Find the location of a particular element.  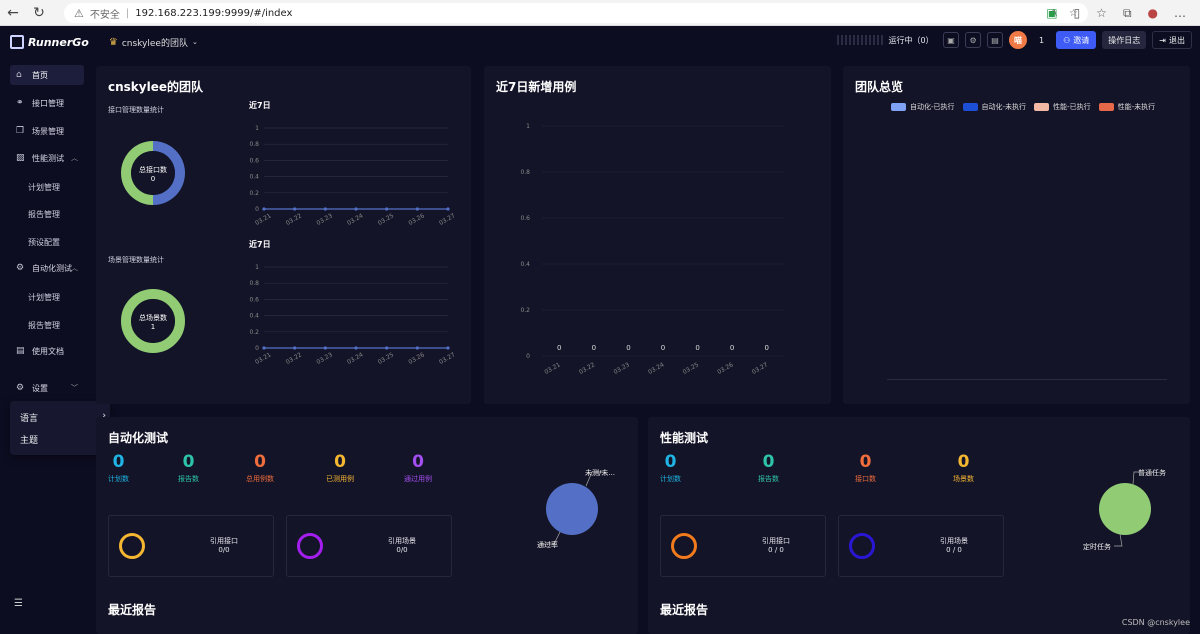

sidebar-item-auto: ⚙ 自动化测试 ︿ is located at coordinates (47, 268).